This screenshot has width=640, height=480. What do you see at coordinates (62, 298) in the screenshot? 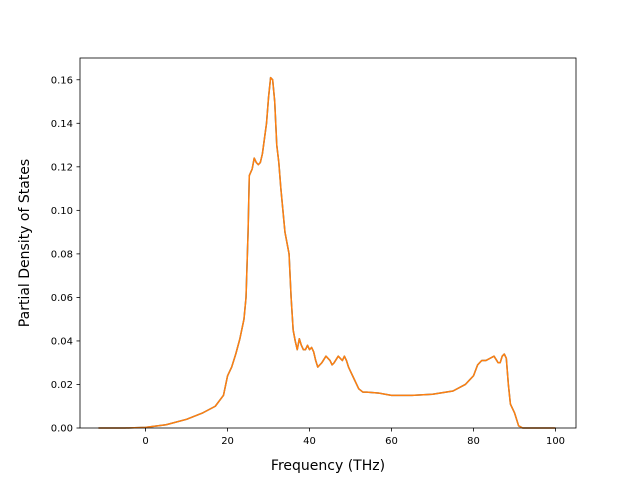
I see `y-tick-label: 0.06` at bounding box center [62, 298].